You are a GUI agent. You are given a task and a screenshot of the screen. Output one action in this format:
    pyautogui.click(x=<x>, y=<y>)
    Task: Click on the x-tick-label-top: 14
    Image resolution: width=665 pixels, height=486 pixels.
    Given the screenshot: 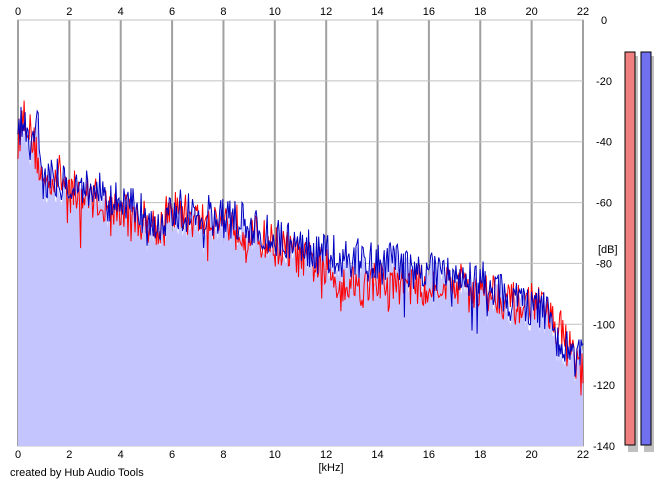 What is the action you would take?
    pyautogui.click(x=377, y=12)
    